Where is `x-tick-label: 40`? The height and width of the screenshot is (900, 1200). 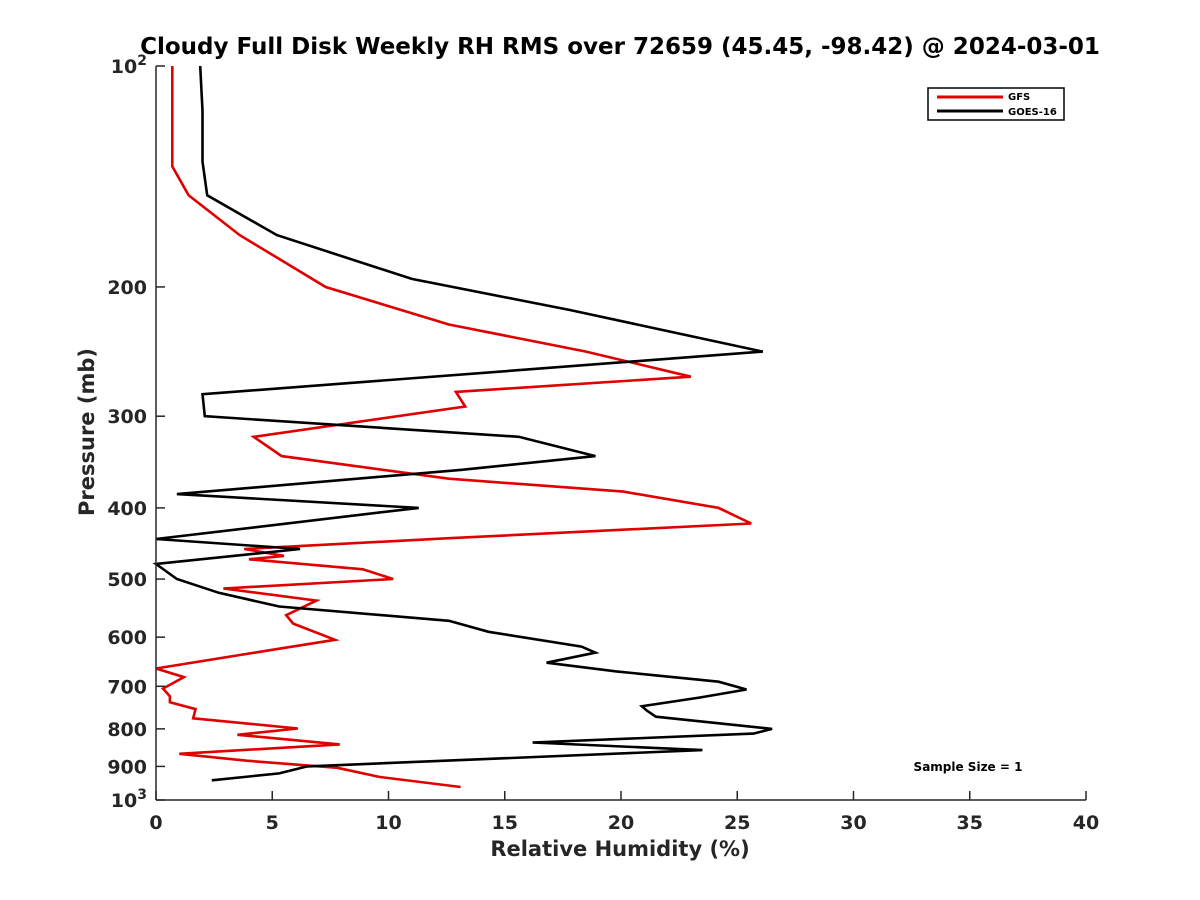 x-tick-label: 40 is located at coordinates (1086, 823).